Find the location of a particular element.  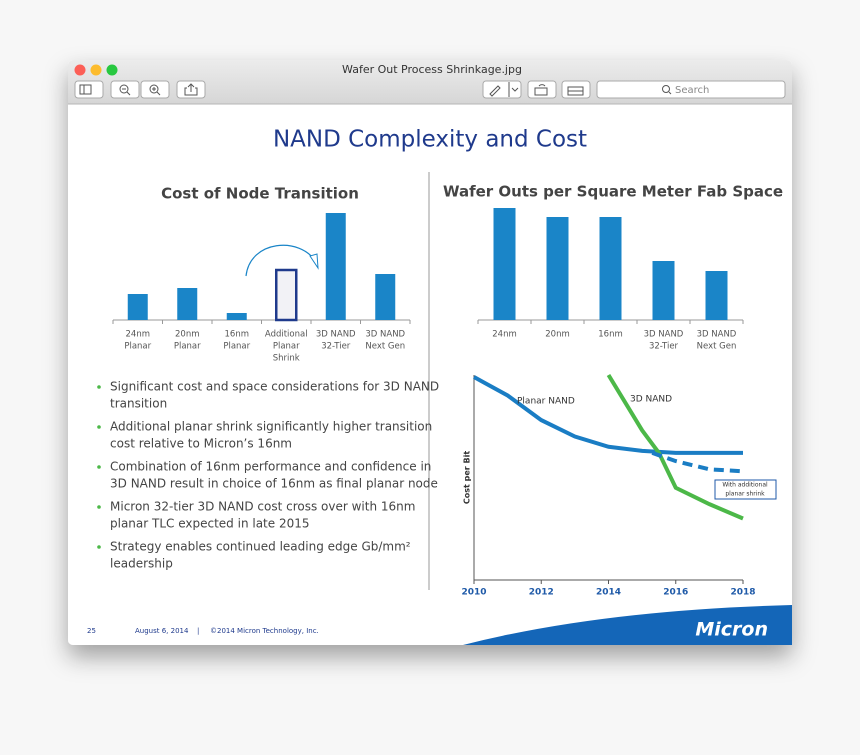

search-placeholder: Search is located at coordinates (692, 90).